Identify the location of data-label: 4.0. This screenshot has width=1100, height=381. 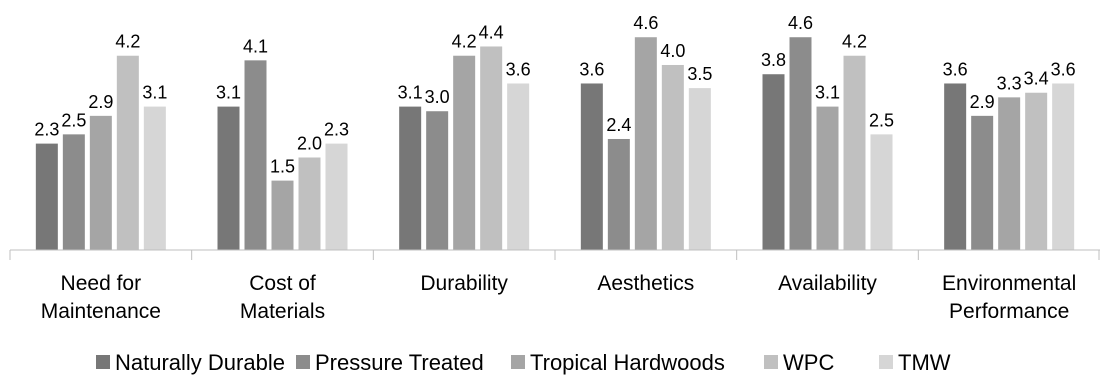
(672, 51).